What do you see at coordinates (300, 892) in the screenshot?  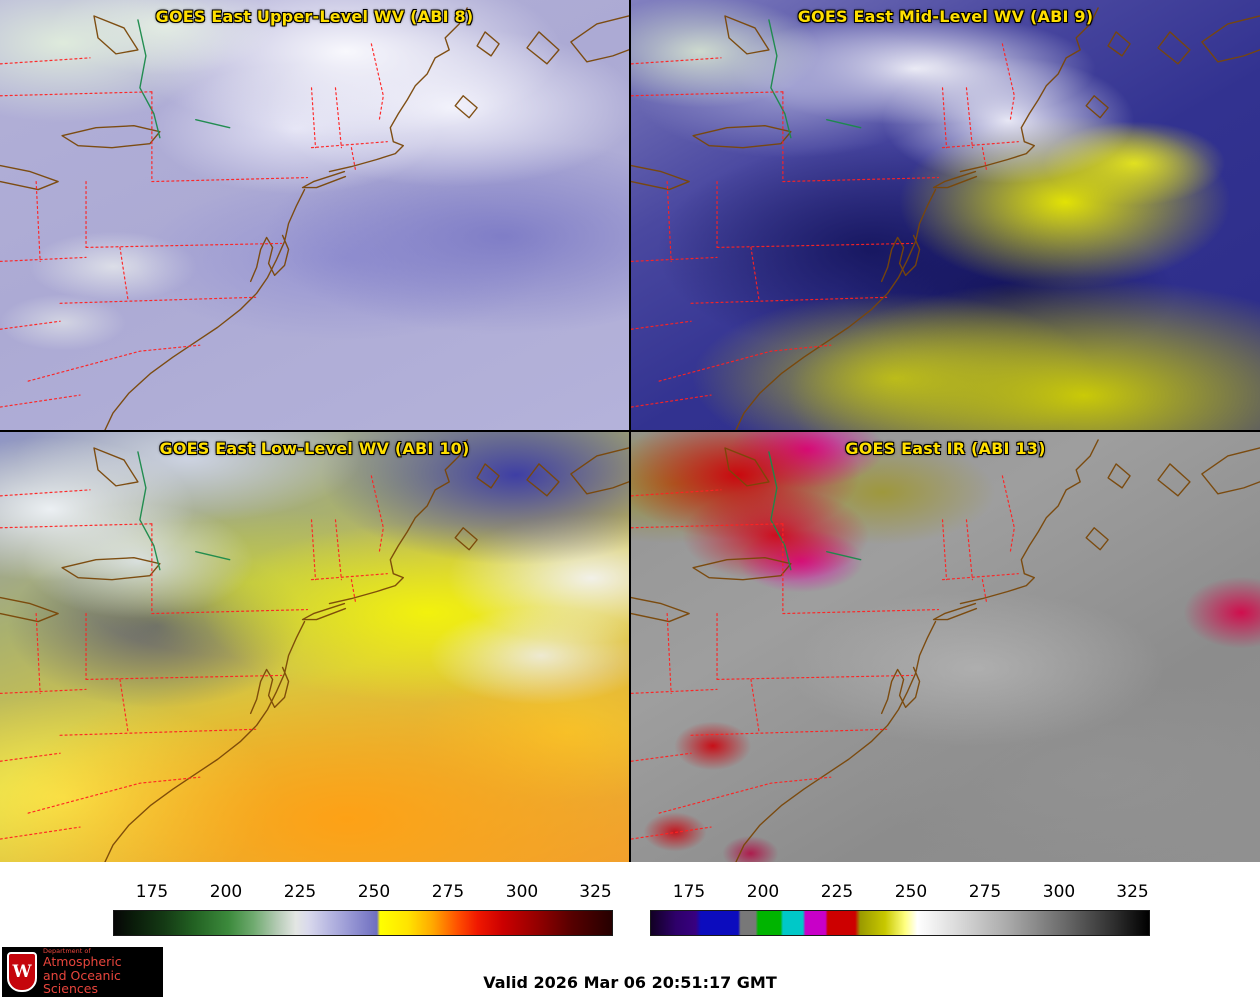 I see `wv-tick-label: 225` at bounding box center [300, 892].